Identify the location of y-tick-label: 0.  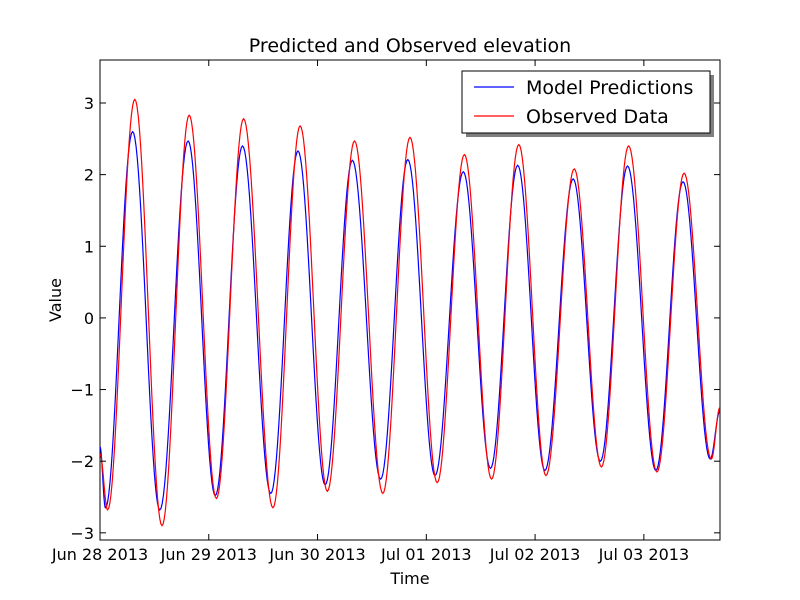
(89, 318).